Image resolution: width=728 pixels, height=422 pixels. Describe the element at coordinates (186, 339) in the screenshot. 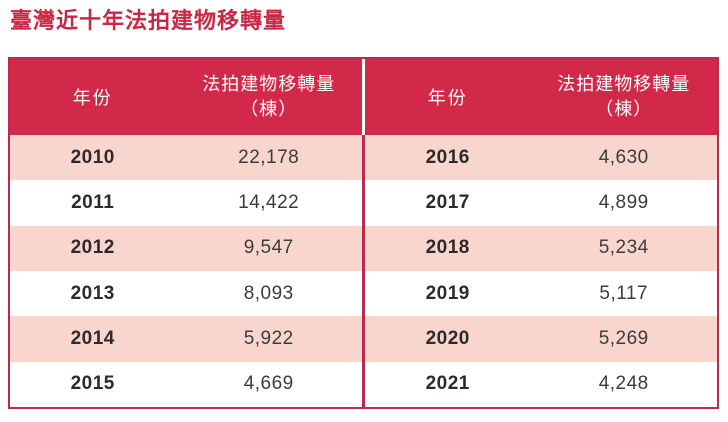

I see `table-row: 2014 5,922` at that location.